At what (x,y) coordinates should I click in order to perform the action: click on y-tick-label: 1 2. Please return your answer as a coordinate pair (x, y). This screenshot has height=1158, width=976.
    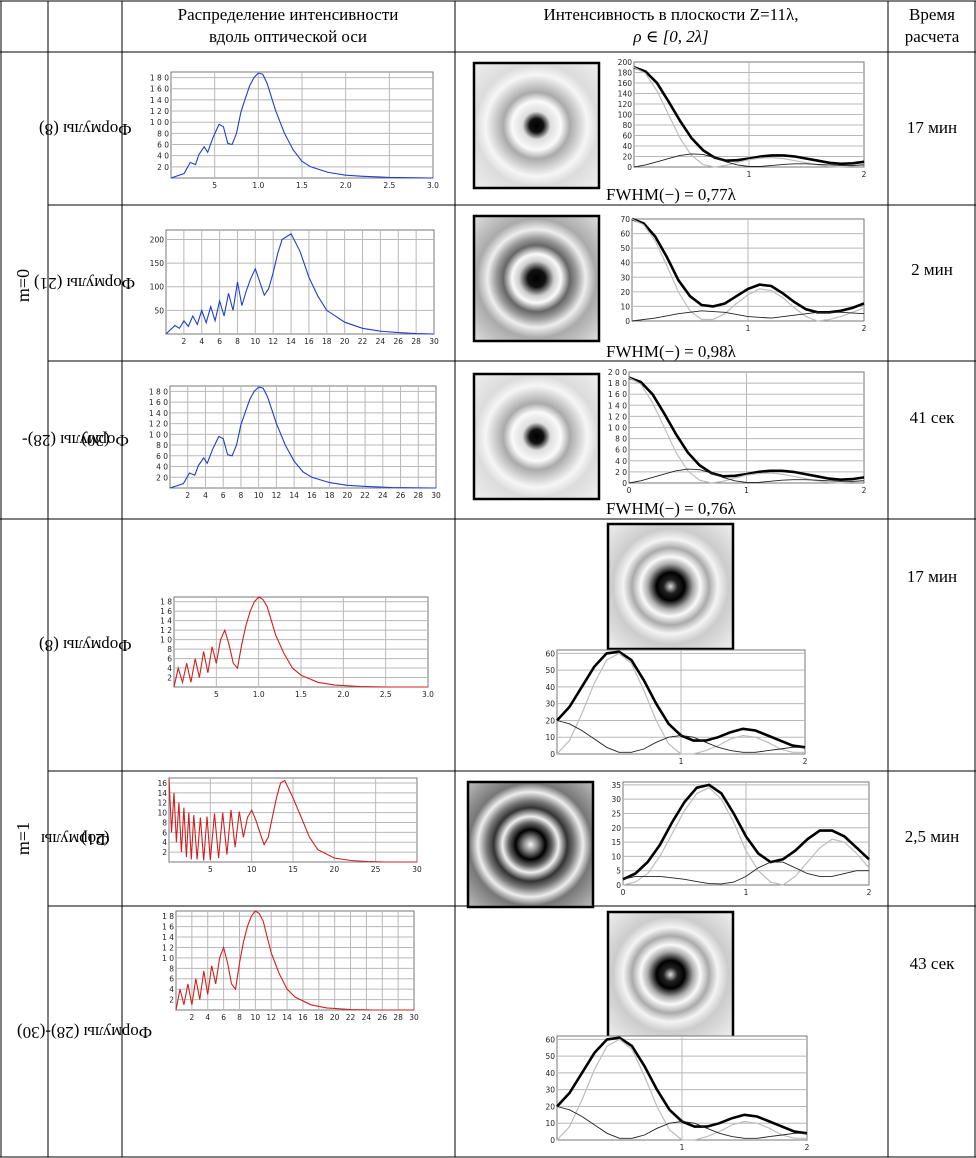
    Looking at the image, I should click on (166, 630).